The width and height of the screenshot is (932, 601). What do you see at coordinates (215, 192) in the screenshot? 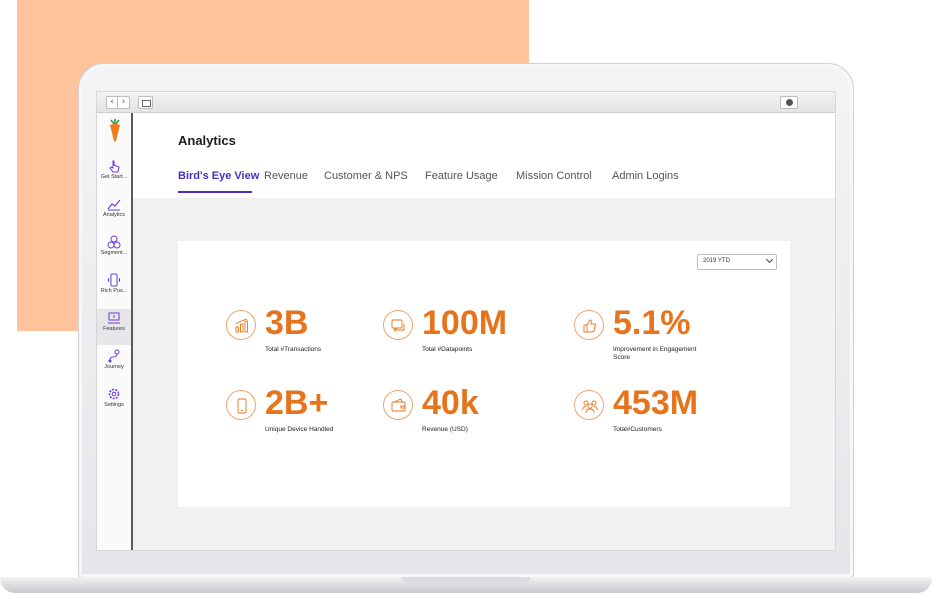
I see `active-tab-indicator` at bounding box center [215, 192].